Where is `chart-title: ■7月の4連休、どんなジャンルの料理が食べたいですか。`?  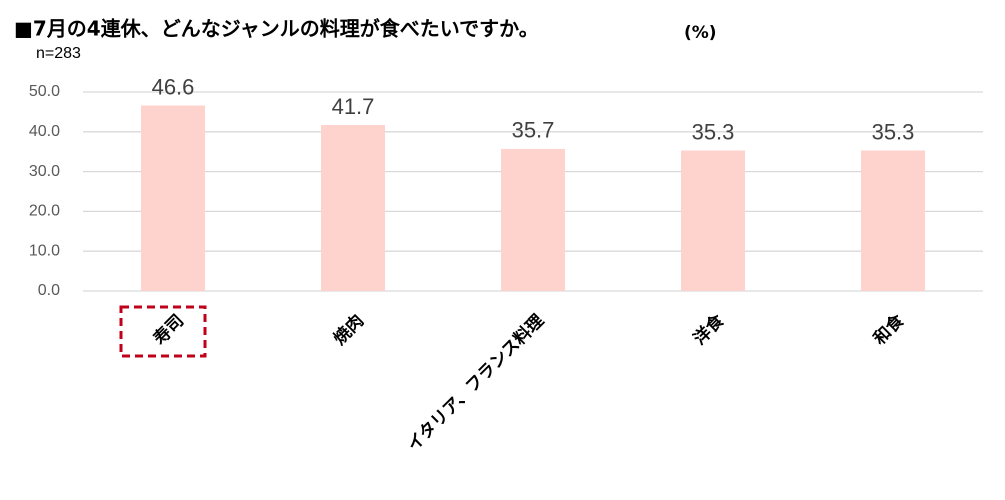 chart-title: ■7月の4連休、どんなジャンルの料理が食べたいですか。 is located at coordinates (276, 29).